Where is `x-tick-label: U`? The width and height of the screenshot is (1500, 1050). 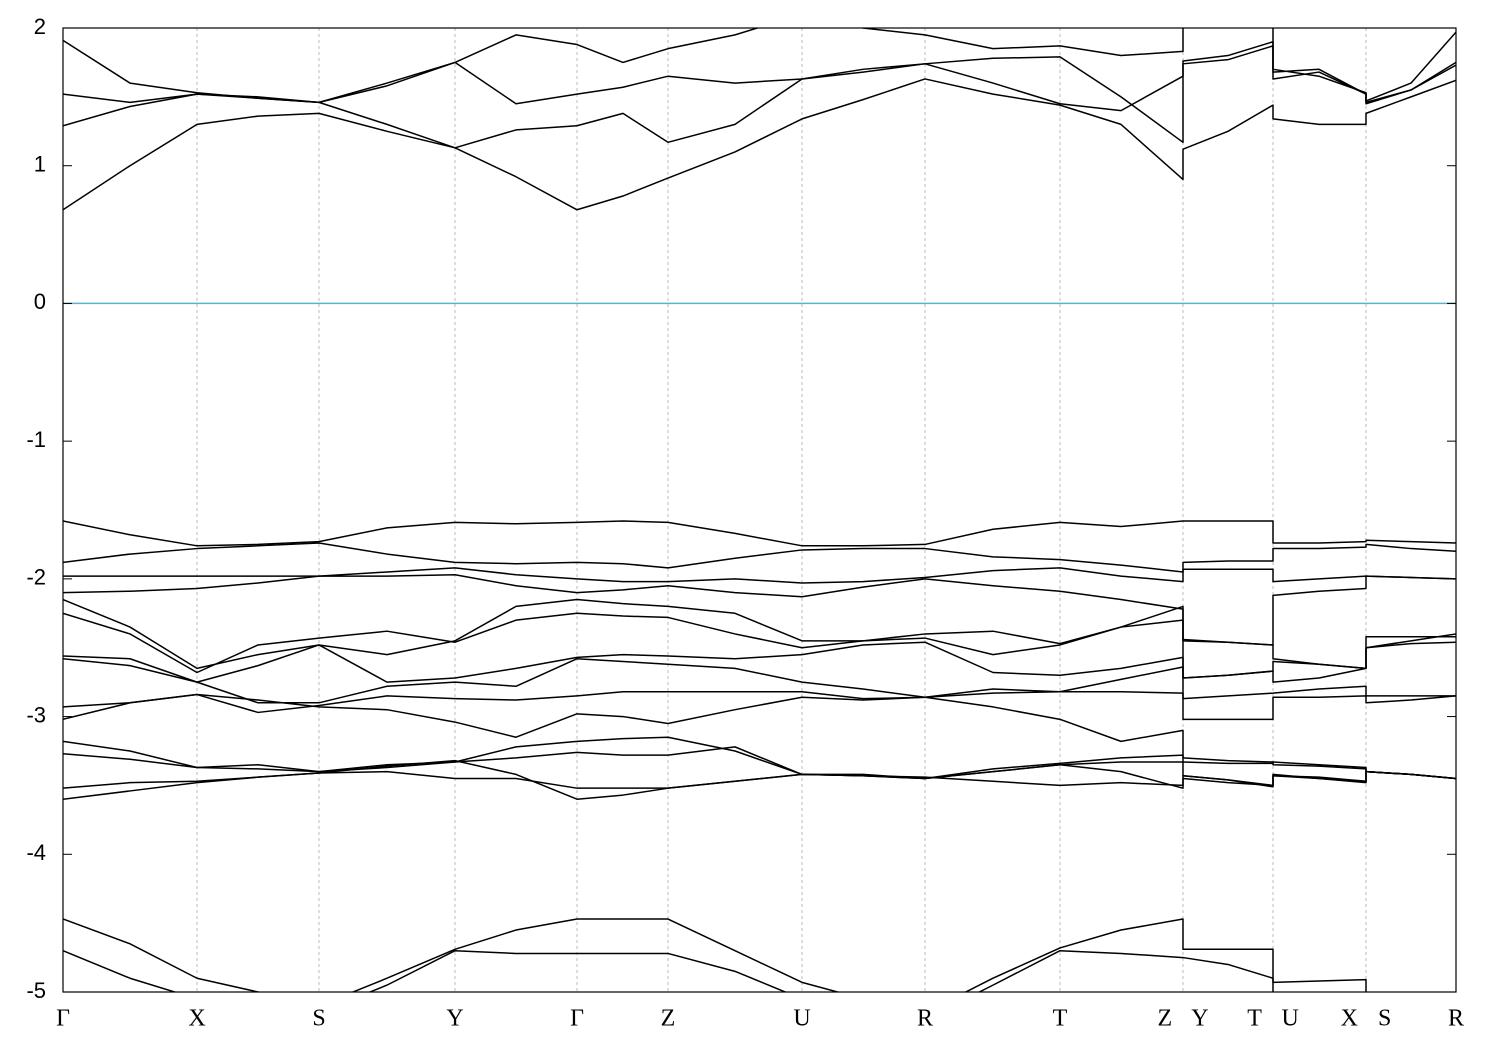 x-tick-label: U is located at coordinates (801, 1019).